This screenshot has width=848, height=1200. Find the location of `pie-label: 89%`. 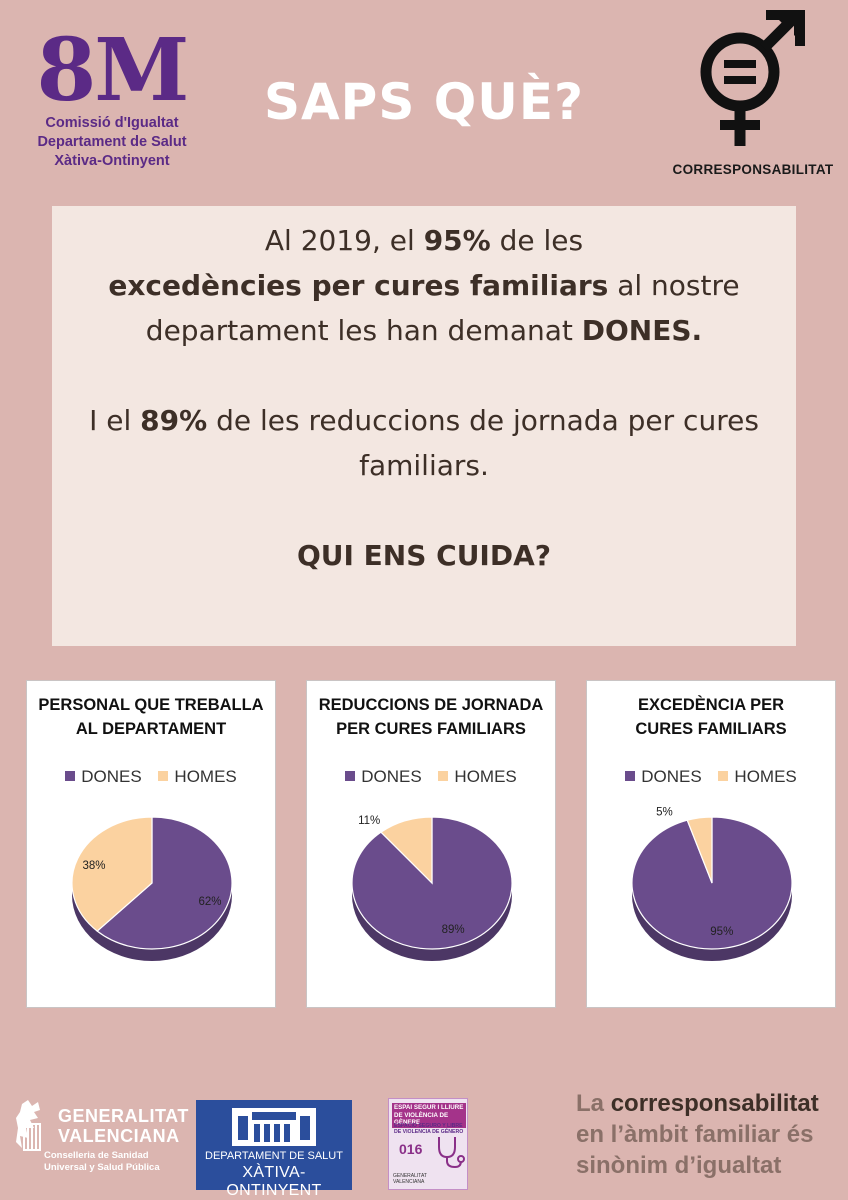

pie-label: 89% is located at coordinates (453, 930).